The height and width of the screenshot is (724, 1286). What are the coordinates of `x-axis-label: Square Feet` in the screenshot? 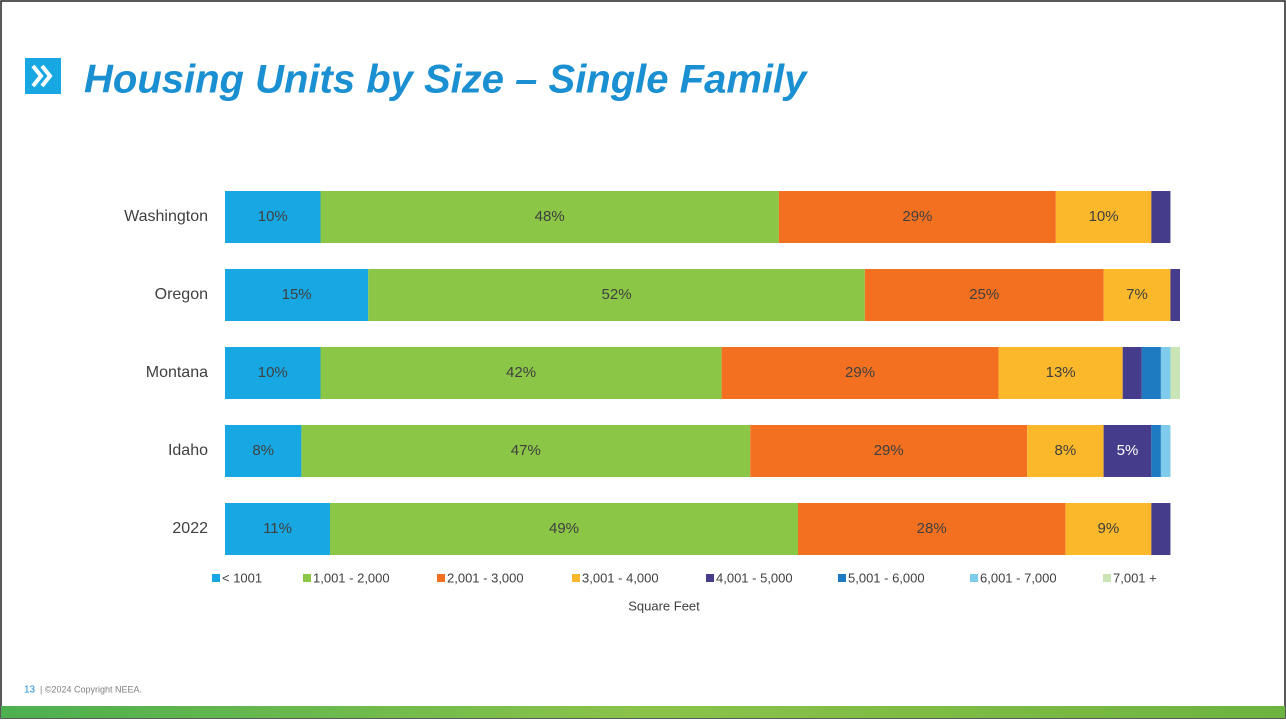 It's located at (664, 605).